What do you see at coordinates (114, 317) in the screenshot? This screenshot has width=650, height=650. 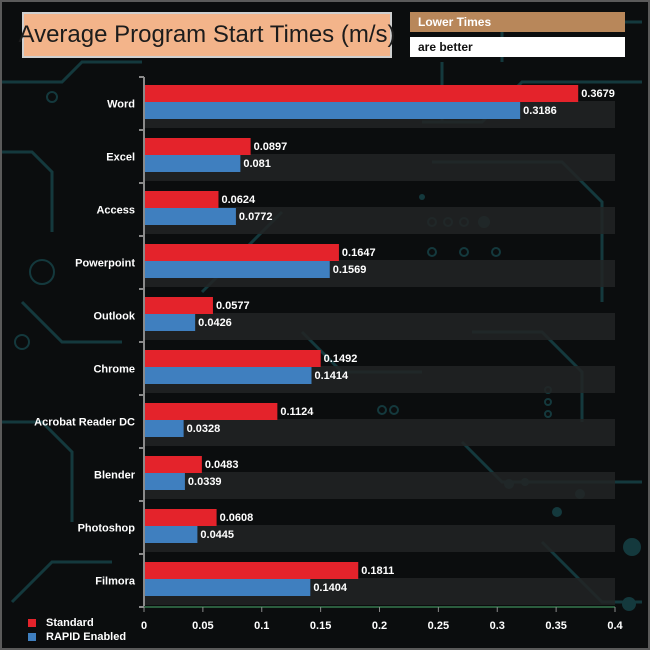 I see `category-label: Outlook` at bounding box center [114, 317].